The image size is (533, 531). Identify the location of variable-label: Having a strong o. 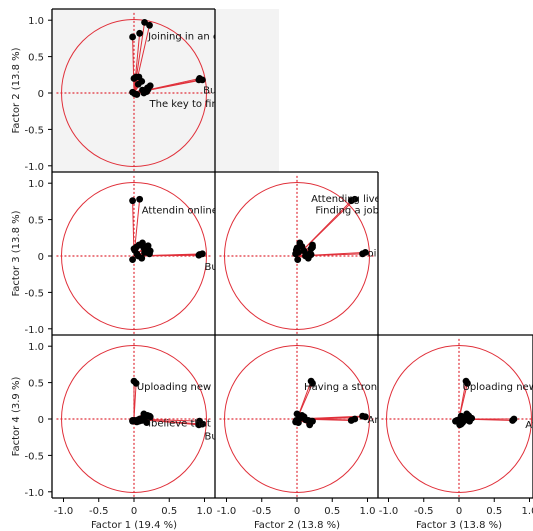
(348, 387).